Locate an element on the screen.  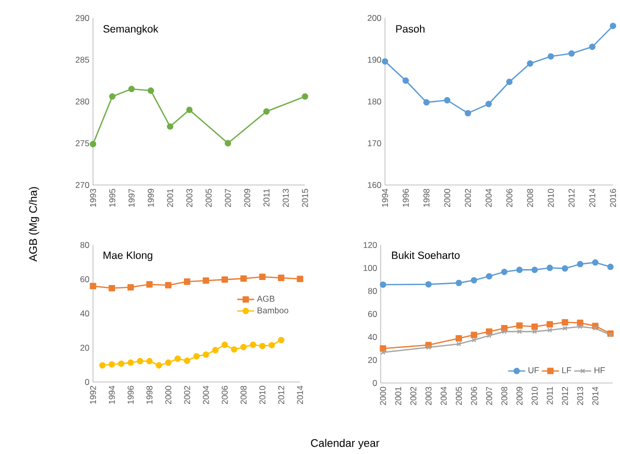
x-tick-label: 1993 is located at coordinates (93, 197).